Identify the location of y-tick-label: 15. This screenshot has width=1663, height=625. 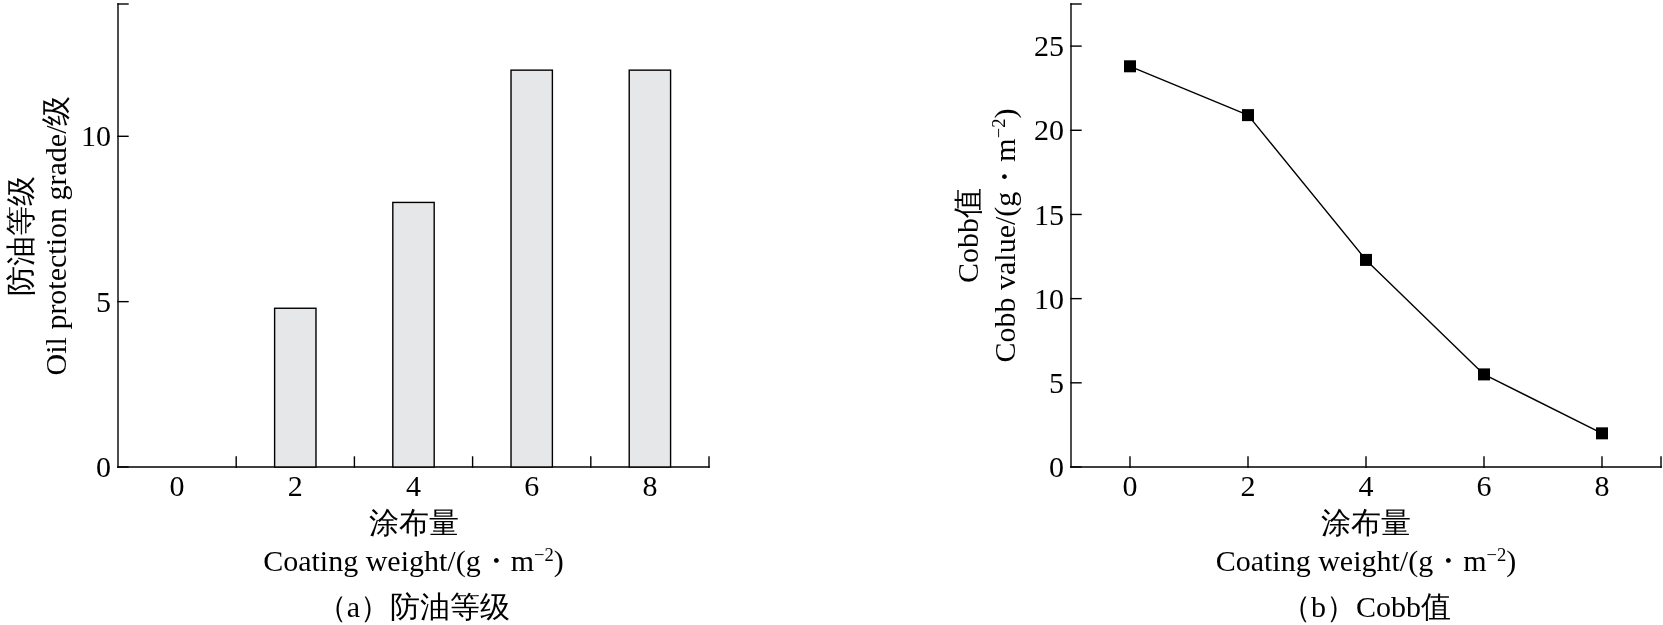
(1049, 214).